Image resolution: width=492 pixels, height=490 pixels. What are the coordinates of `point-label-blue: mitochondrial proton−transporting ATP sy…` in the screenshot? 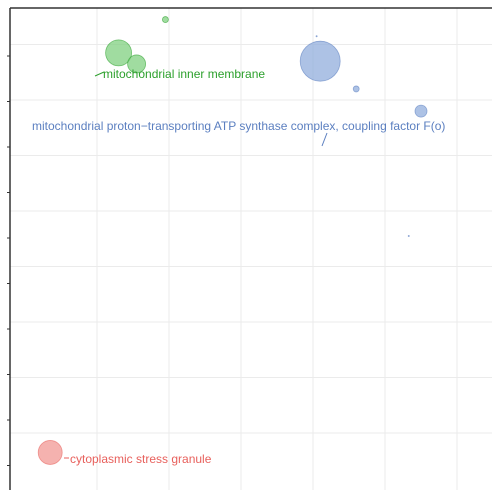 It's located at (238, 126).